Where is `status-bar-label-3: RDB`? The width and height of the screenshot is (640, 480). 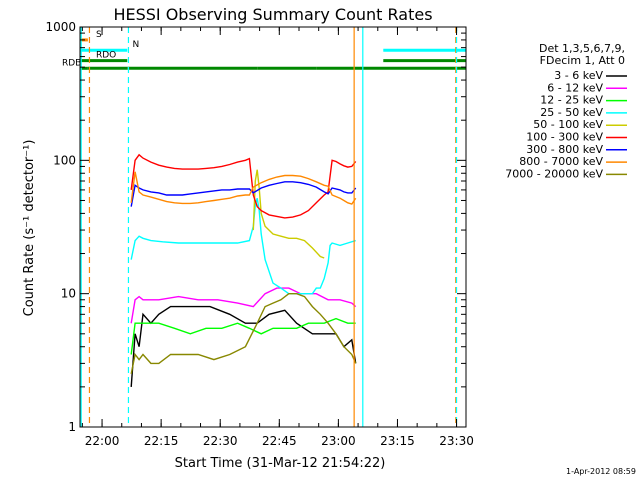 status-bar-label-3: RDB is located at coordinates (71, 63).